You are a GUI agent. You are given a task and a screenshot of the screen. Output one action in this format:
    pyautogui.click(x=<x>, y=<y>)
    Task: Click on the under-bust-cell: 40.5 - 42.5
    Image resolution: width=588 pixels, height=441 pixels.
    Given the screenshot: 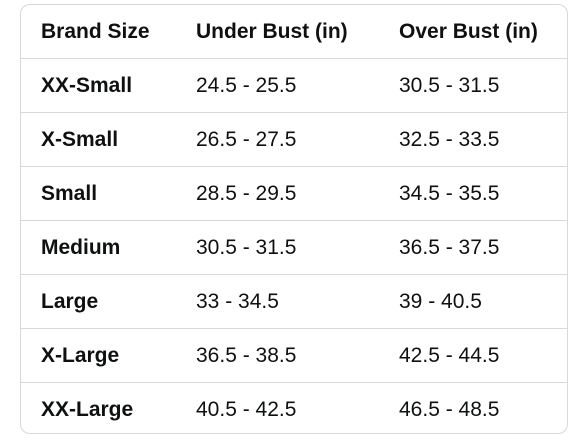 What is the action you would take?
    pyautogui.click(x=246, y=409)
    